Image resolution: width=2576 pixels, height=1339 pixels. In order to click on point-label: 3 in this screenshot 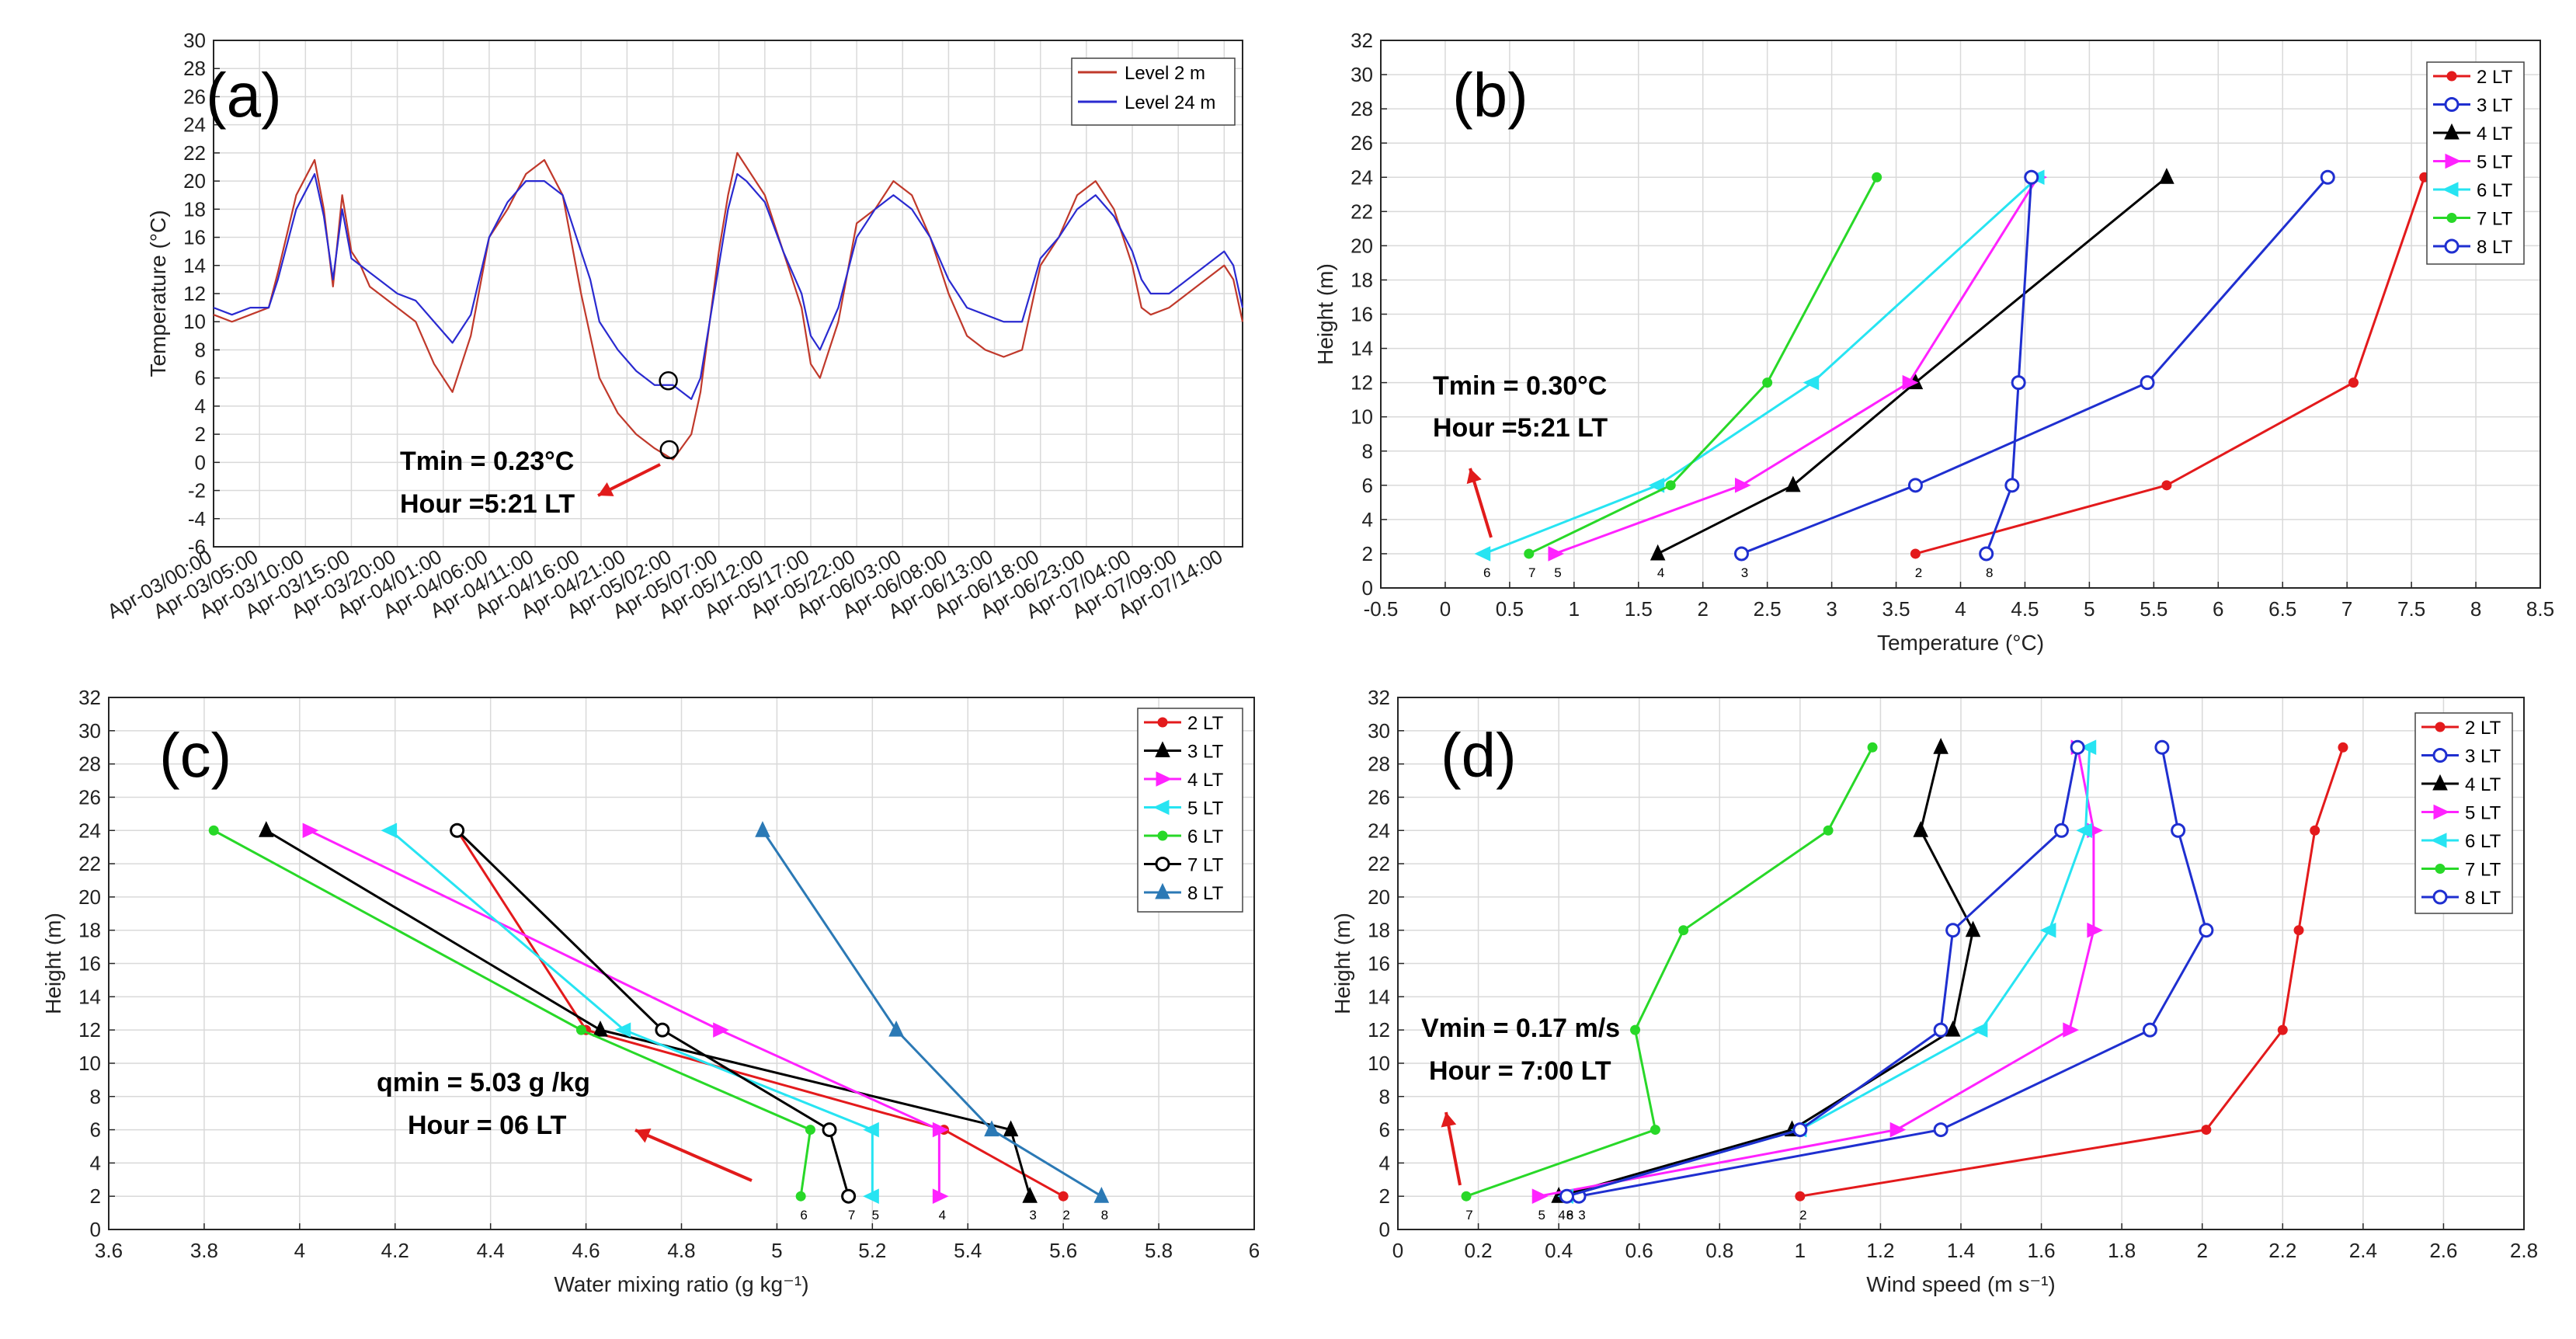, I will do `click(1032, 1215)`.